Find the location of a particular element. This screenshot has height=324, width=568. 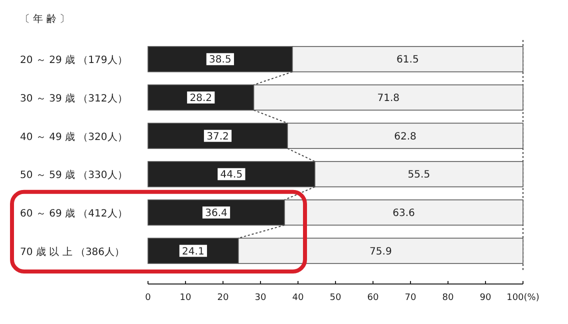

data-label: 63.6 is located at coordinates (403, 213).